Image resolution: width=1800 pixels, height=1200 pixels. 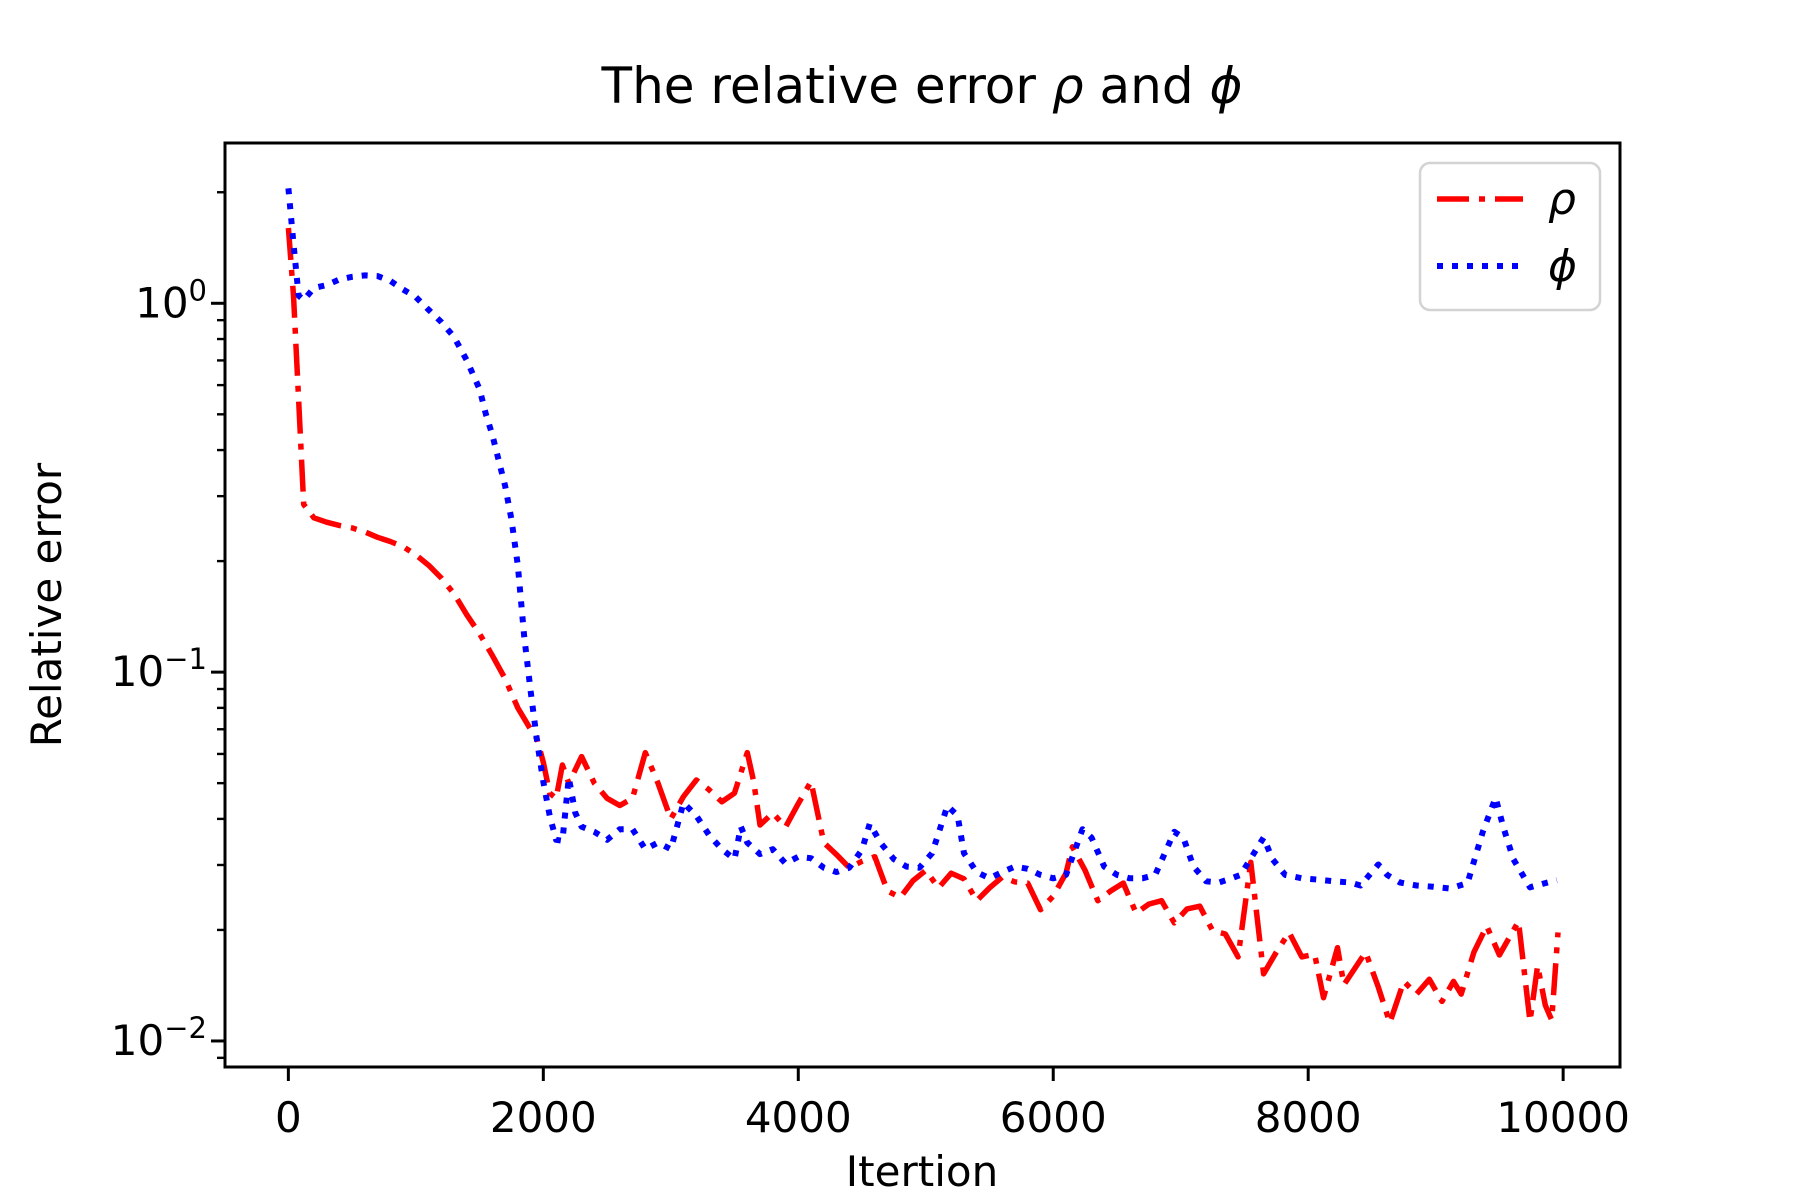 I want to click on y-axis-ticks, so click(x=218, y=672).